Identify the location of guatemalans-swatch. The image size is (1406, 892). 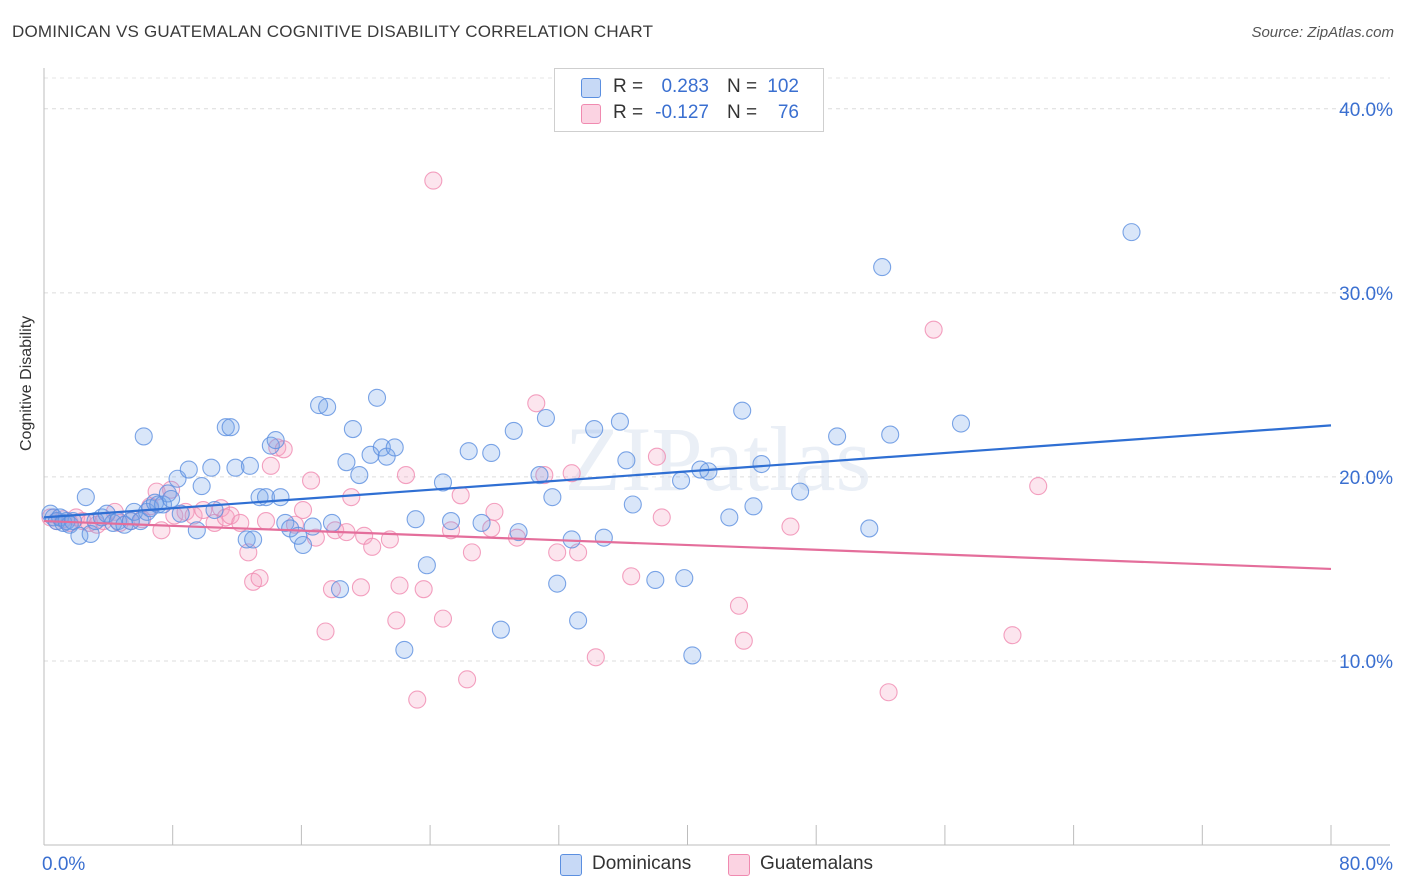
(739, 865).